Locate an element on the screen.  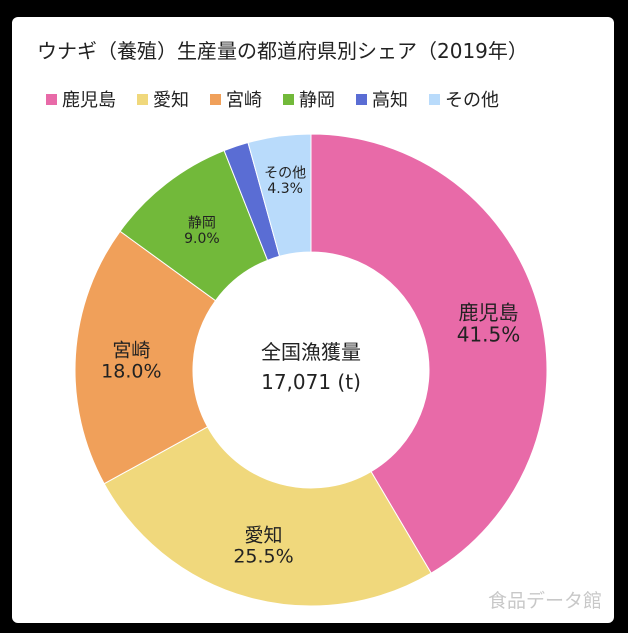
slice-other is located at coordinates (279, 195).